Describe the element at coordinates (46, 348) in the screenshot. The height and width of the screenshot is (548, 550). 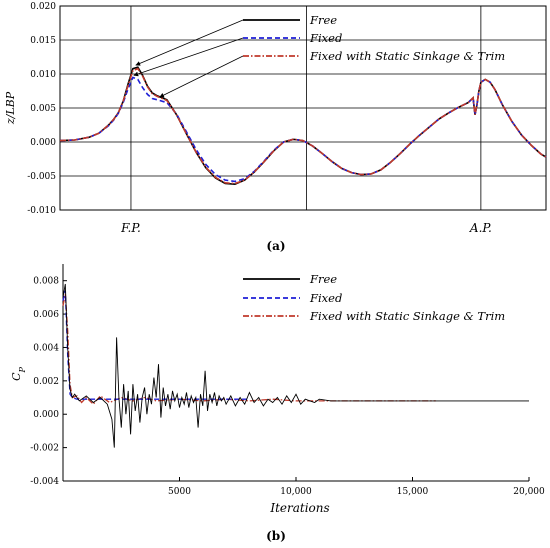
I see `chart-b-y-tick-label: 0.004` at that location.